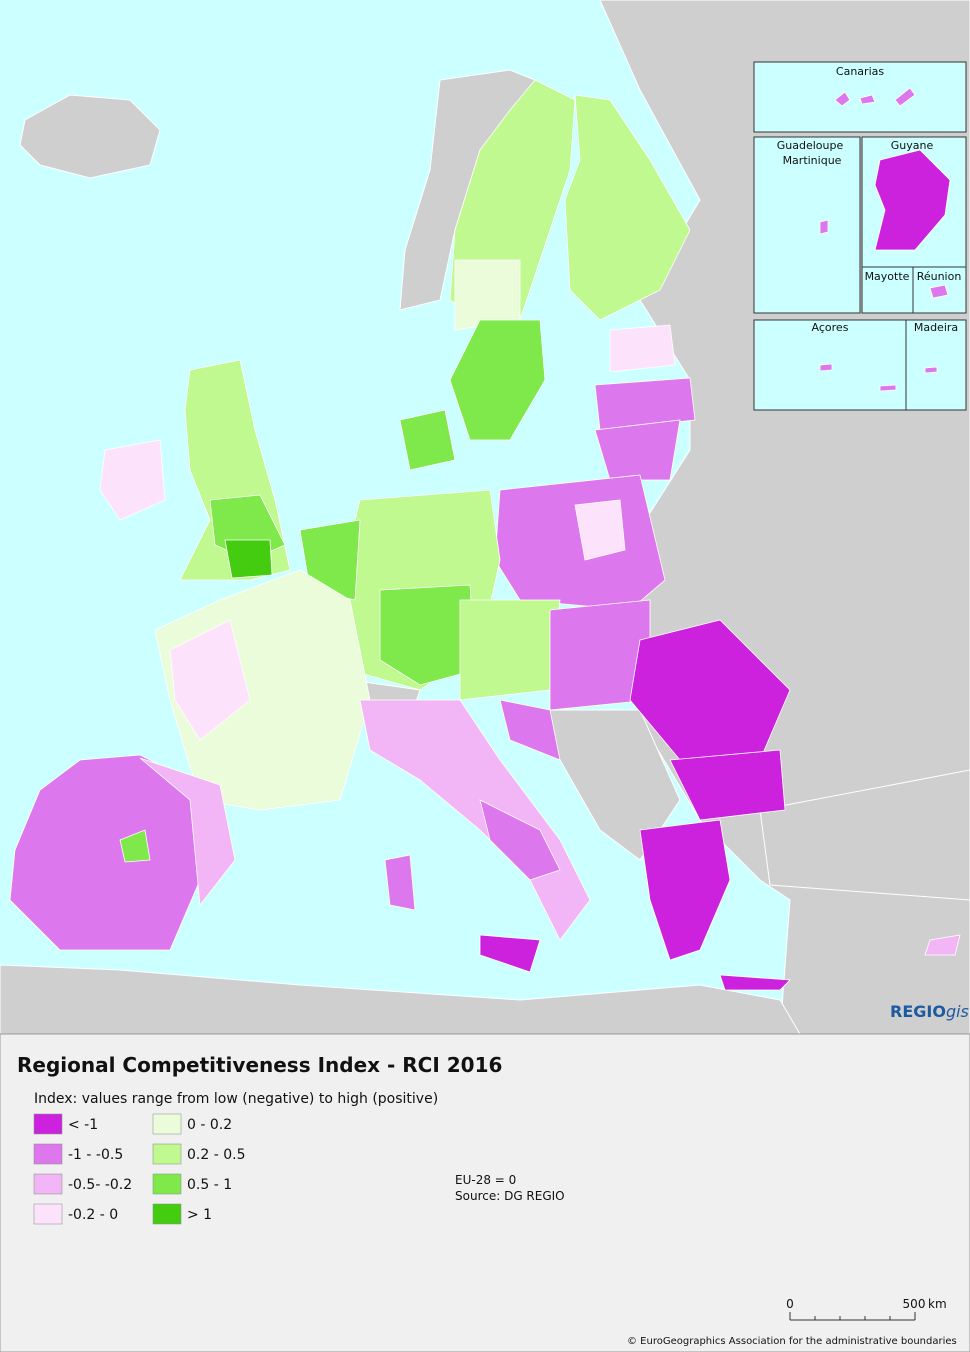 Image resolution: width=970 pixels, height=1352 pixels. I want to click on scale-bar: 0 500 km, so click(866, 1309).